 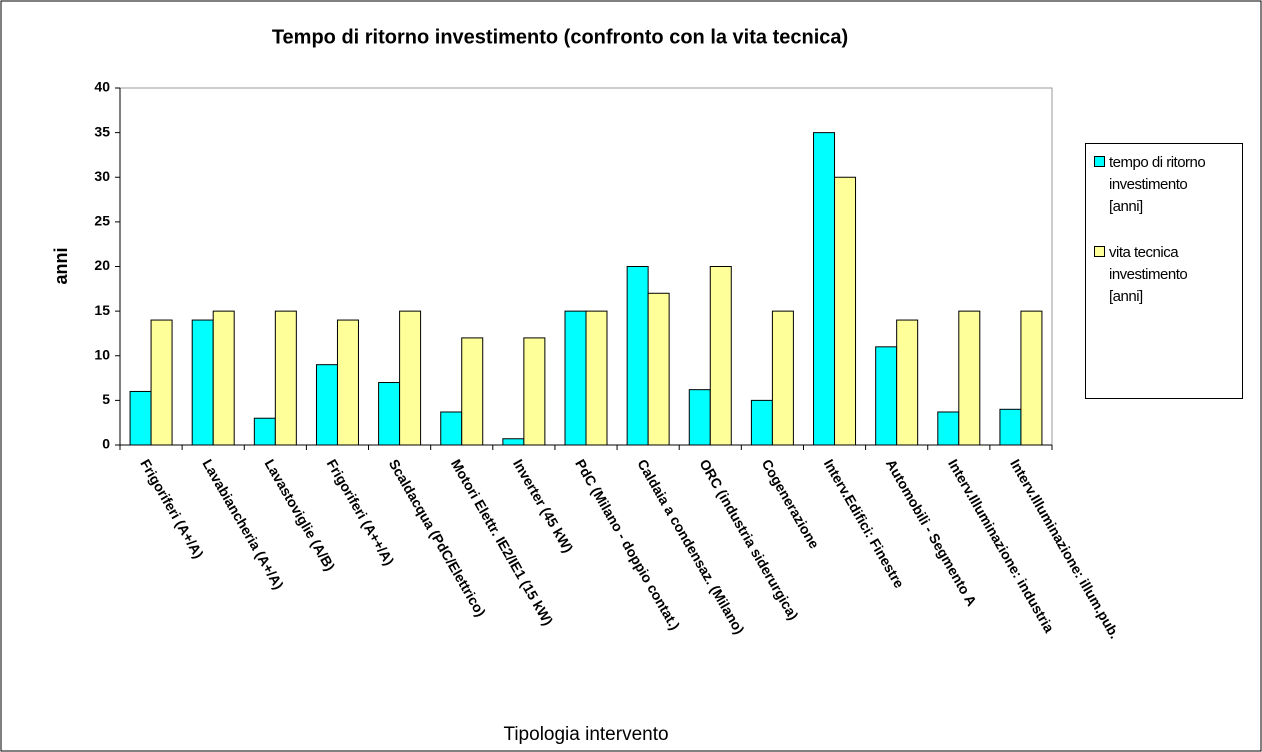 I want to click on legend-item: vita tecnica investimento [anni], so click(x=1166, y=275).